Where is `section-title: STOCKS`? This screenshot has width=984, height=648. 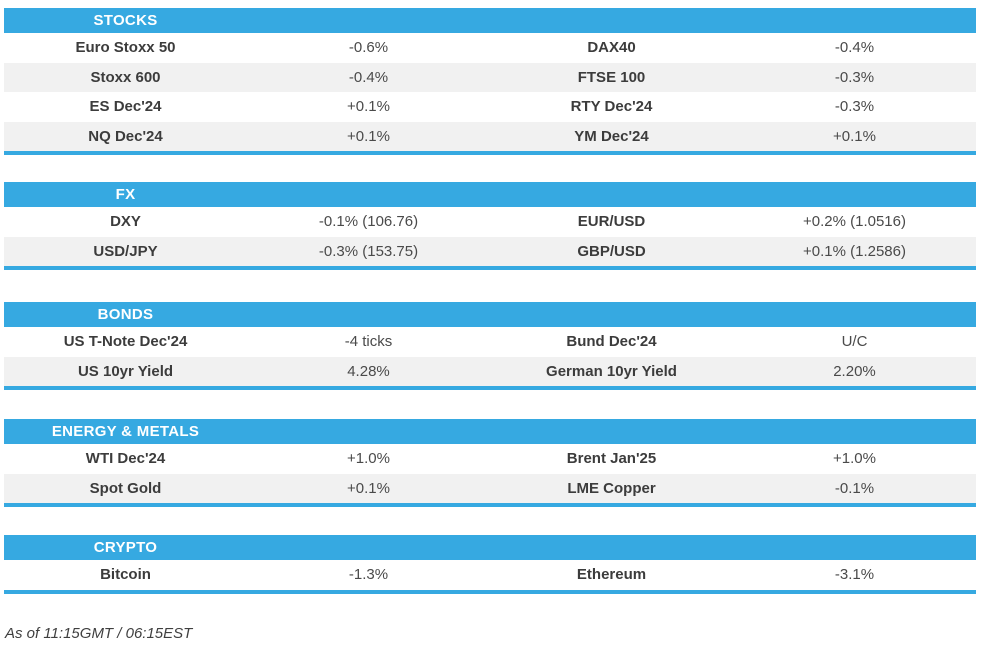 section-title: STOCKS is located at coordinates (125, 20).